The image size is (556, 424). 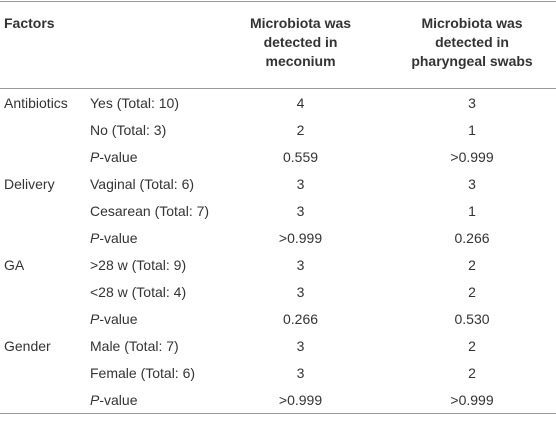 What do you see at coordinates (278, 372) in the screenshot?
I see `table-row: Female (Total: 6) 3 2` at bounding box center [278, 372].